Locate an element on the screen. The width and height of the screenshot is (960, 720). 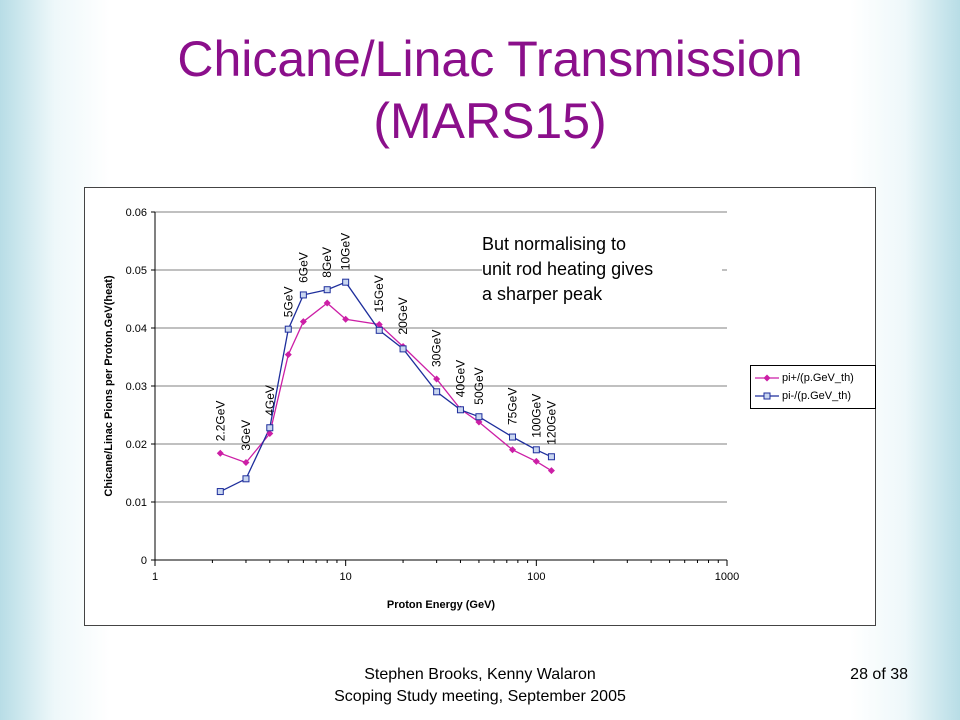
point-label-energy: 8GeV is located at coordinates (327, 262).